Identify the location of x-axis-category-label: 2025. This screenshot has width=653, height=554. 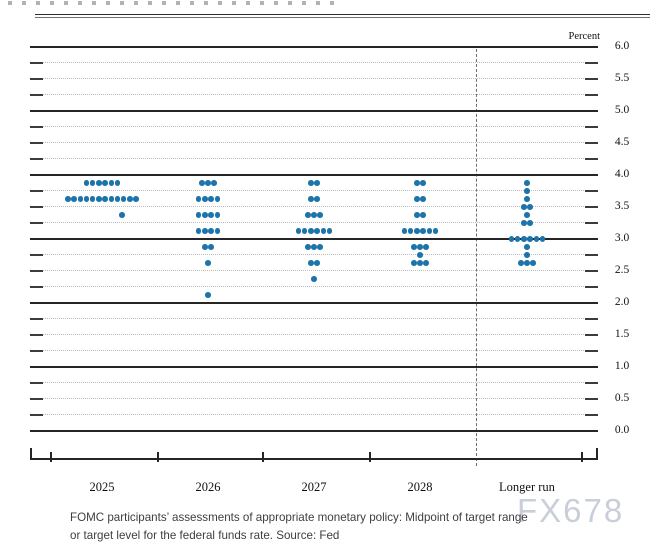
(102, 487).